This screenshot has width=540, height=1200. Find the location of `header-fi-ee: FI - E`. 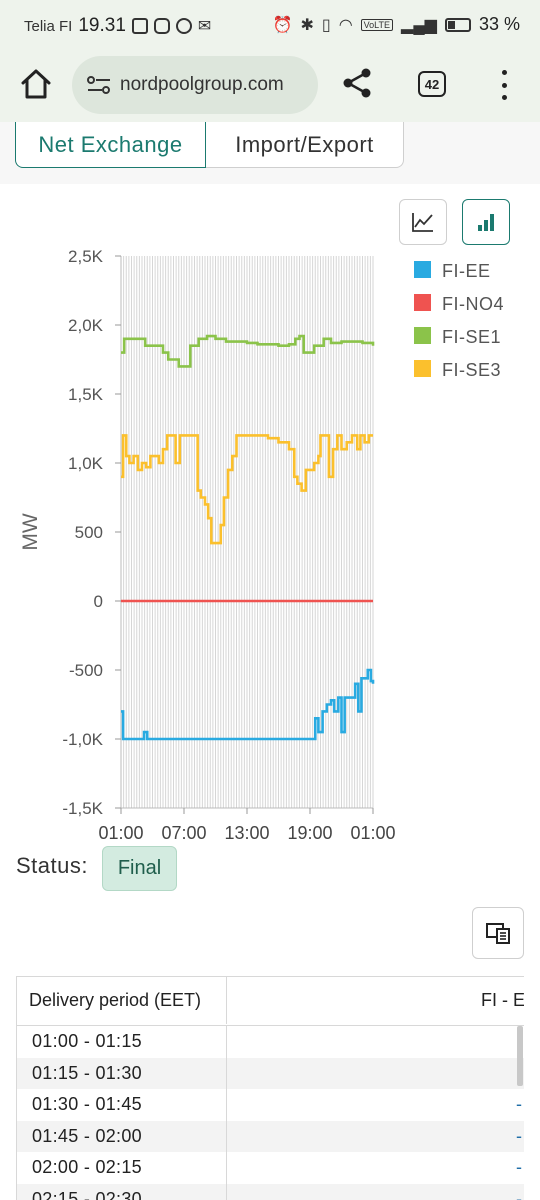

header-fi-ee: FI - E is located at coordinates (502, 1000).